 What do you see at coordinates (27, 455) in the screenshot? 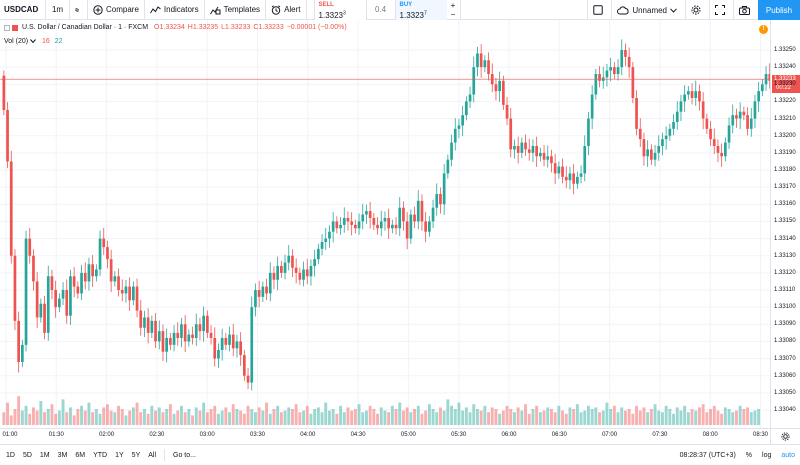
I see `range-button-5d: 5D` at bounding box center [27, 455].